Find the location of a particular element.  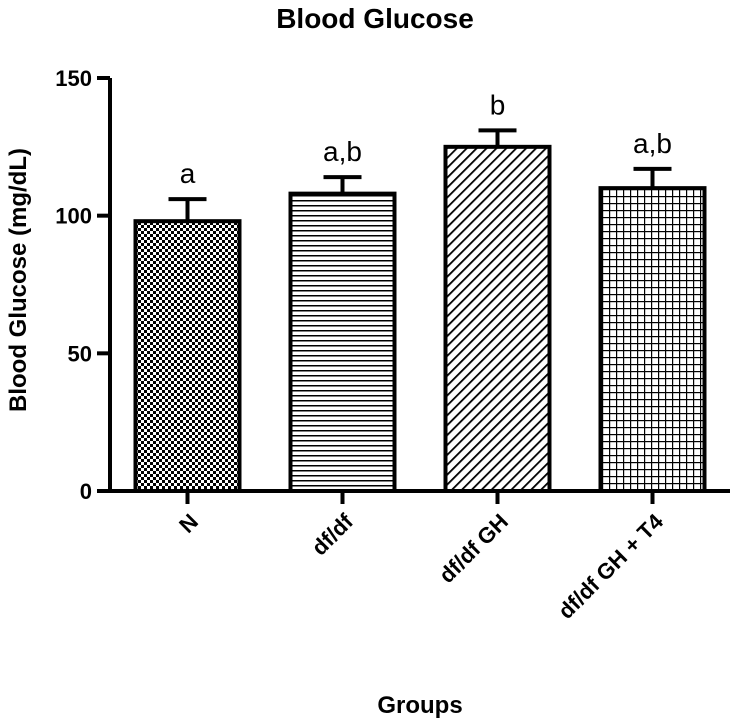

y-ticks: 0 50 100 150 is located at coordinates (82, 285).